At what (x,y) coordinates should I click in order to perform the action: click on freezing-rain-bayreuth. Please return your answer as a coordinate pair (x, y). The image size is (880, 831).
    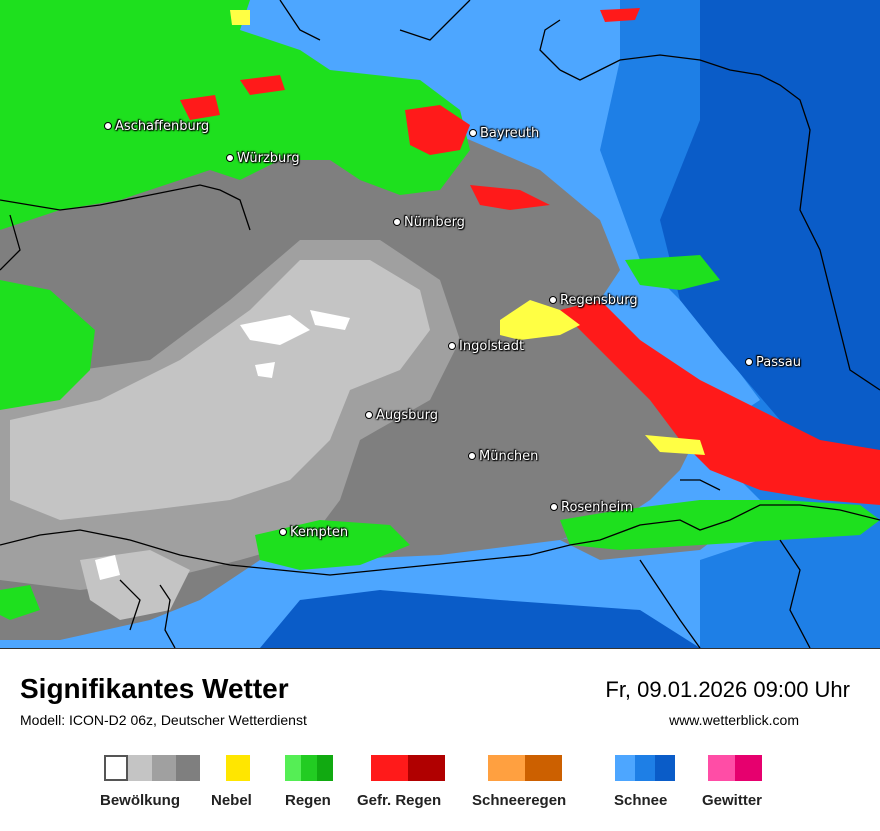
    Looking at the image, I should click on (437, 130).